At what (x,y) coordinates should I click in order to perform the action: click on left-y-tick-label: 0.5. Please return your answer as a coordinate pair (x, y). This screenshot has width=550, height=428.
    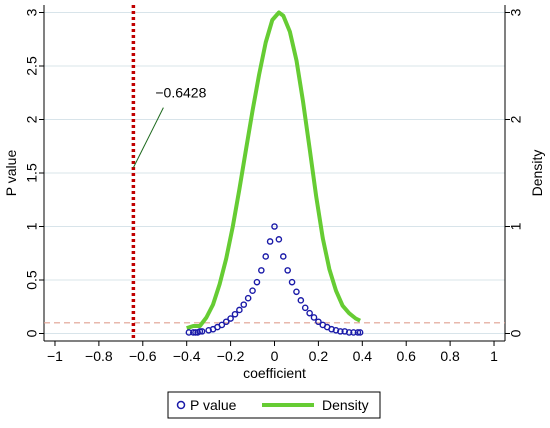
    Looking at the image, I should click on (32, 280).